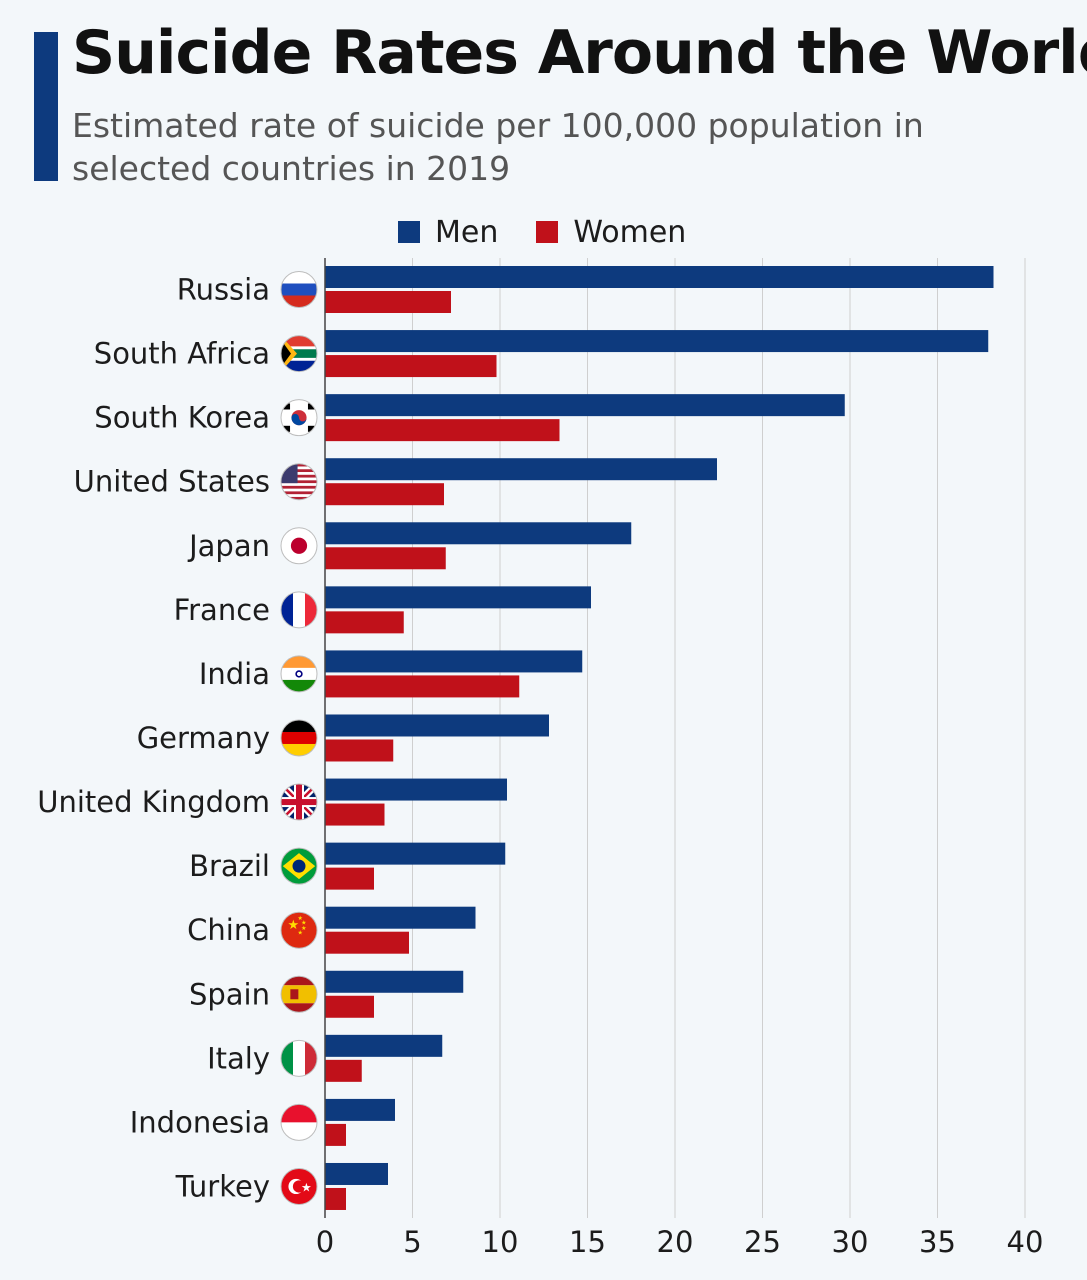 The image size is (1087, 1280). I want to click on category-label: Russia, so click(223, 290).